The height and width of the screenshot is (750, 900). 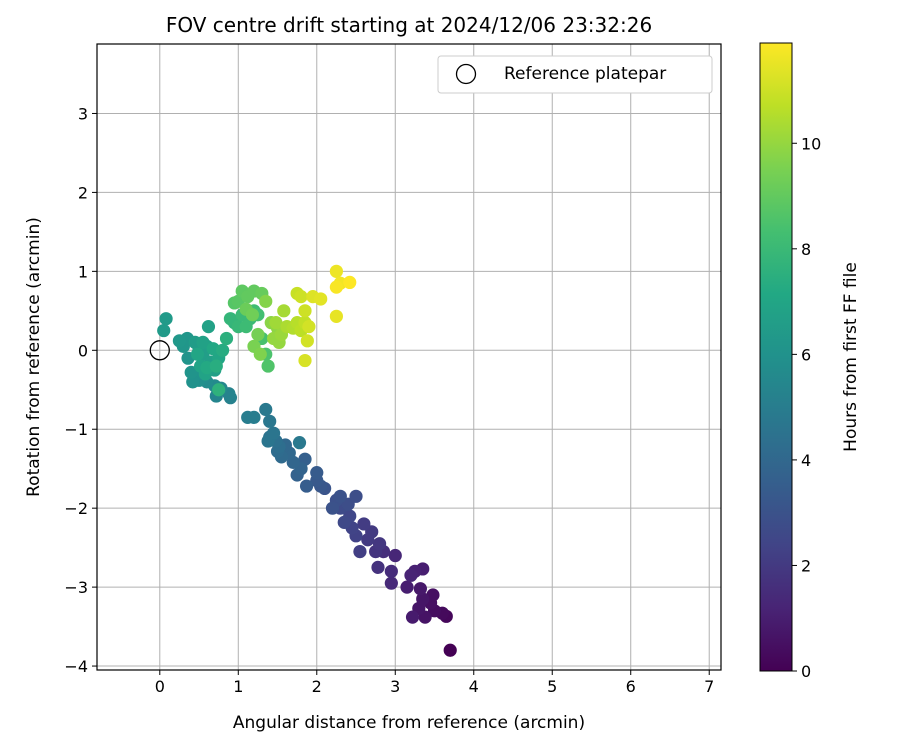 I want to click on colorbar: 0 2 4 6 8 10 Hours from first FF file, so click(x=810, y=361).